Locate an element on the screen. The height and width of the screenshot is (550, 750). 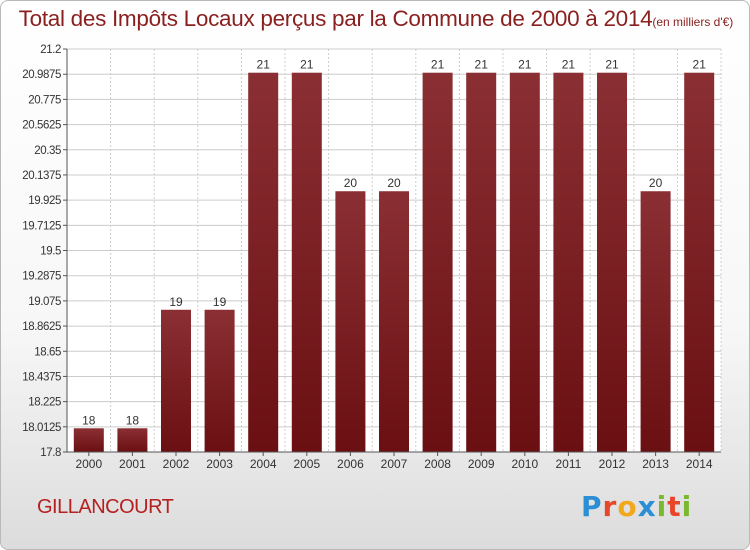
ytick-label: 20.1375 is located at coordinates (41, 176).